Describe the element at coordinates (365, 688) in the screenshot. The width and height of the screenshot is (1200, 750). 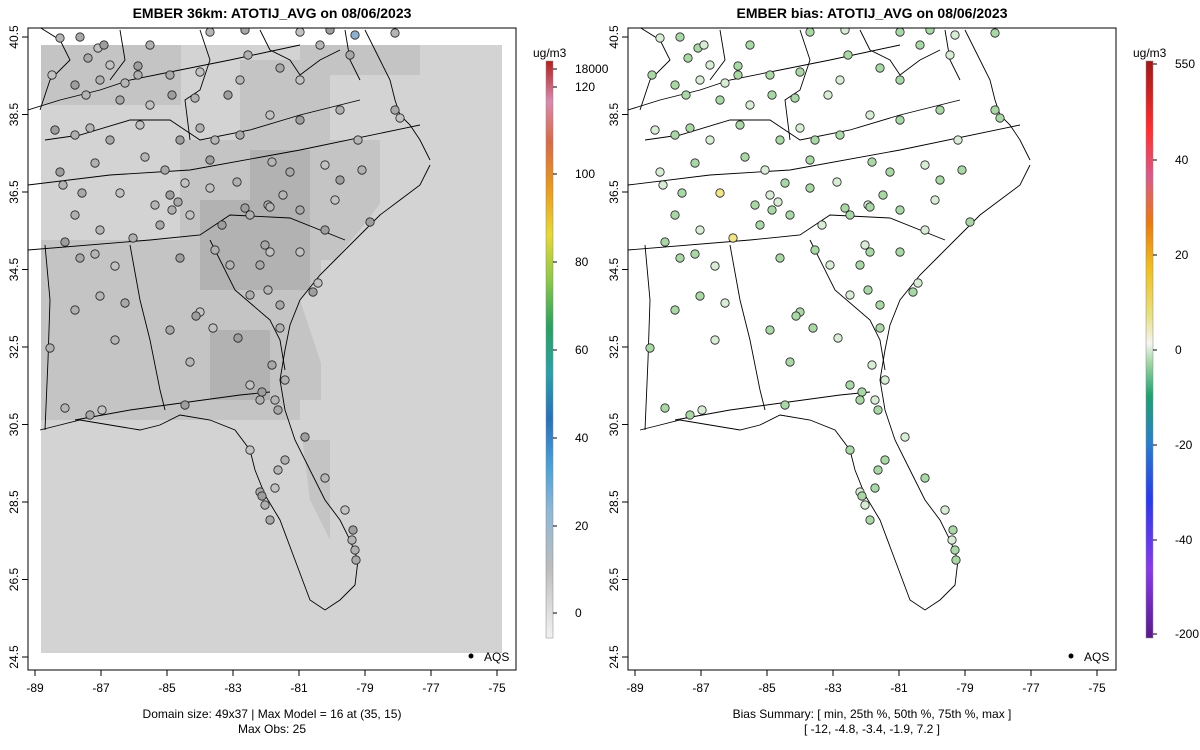
I see `x-tick-label: -79` at that location.